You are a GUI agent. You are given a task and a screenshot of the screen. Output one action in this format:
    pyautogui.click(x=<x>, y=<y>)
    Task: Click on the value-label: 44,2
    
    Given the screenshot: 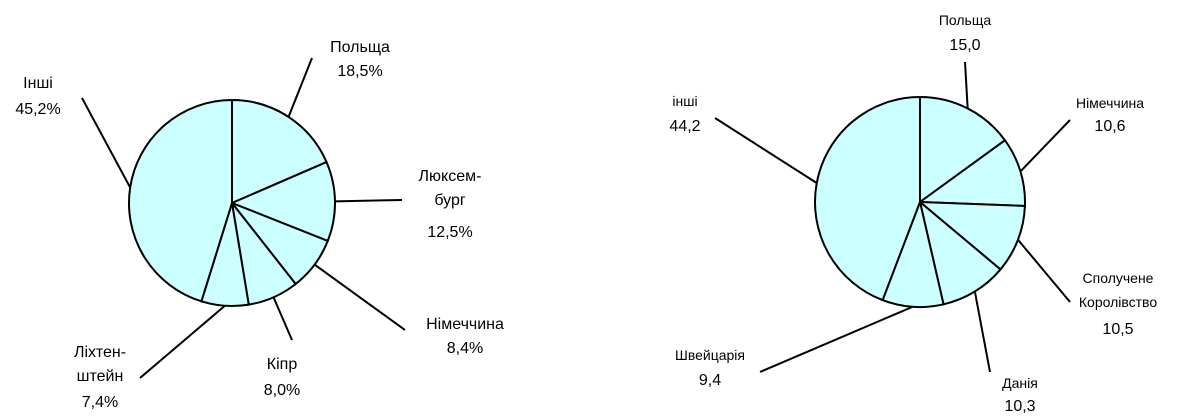 What is the action you would take?
    pyautogui.click(x=685, y=126)
    